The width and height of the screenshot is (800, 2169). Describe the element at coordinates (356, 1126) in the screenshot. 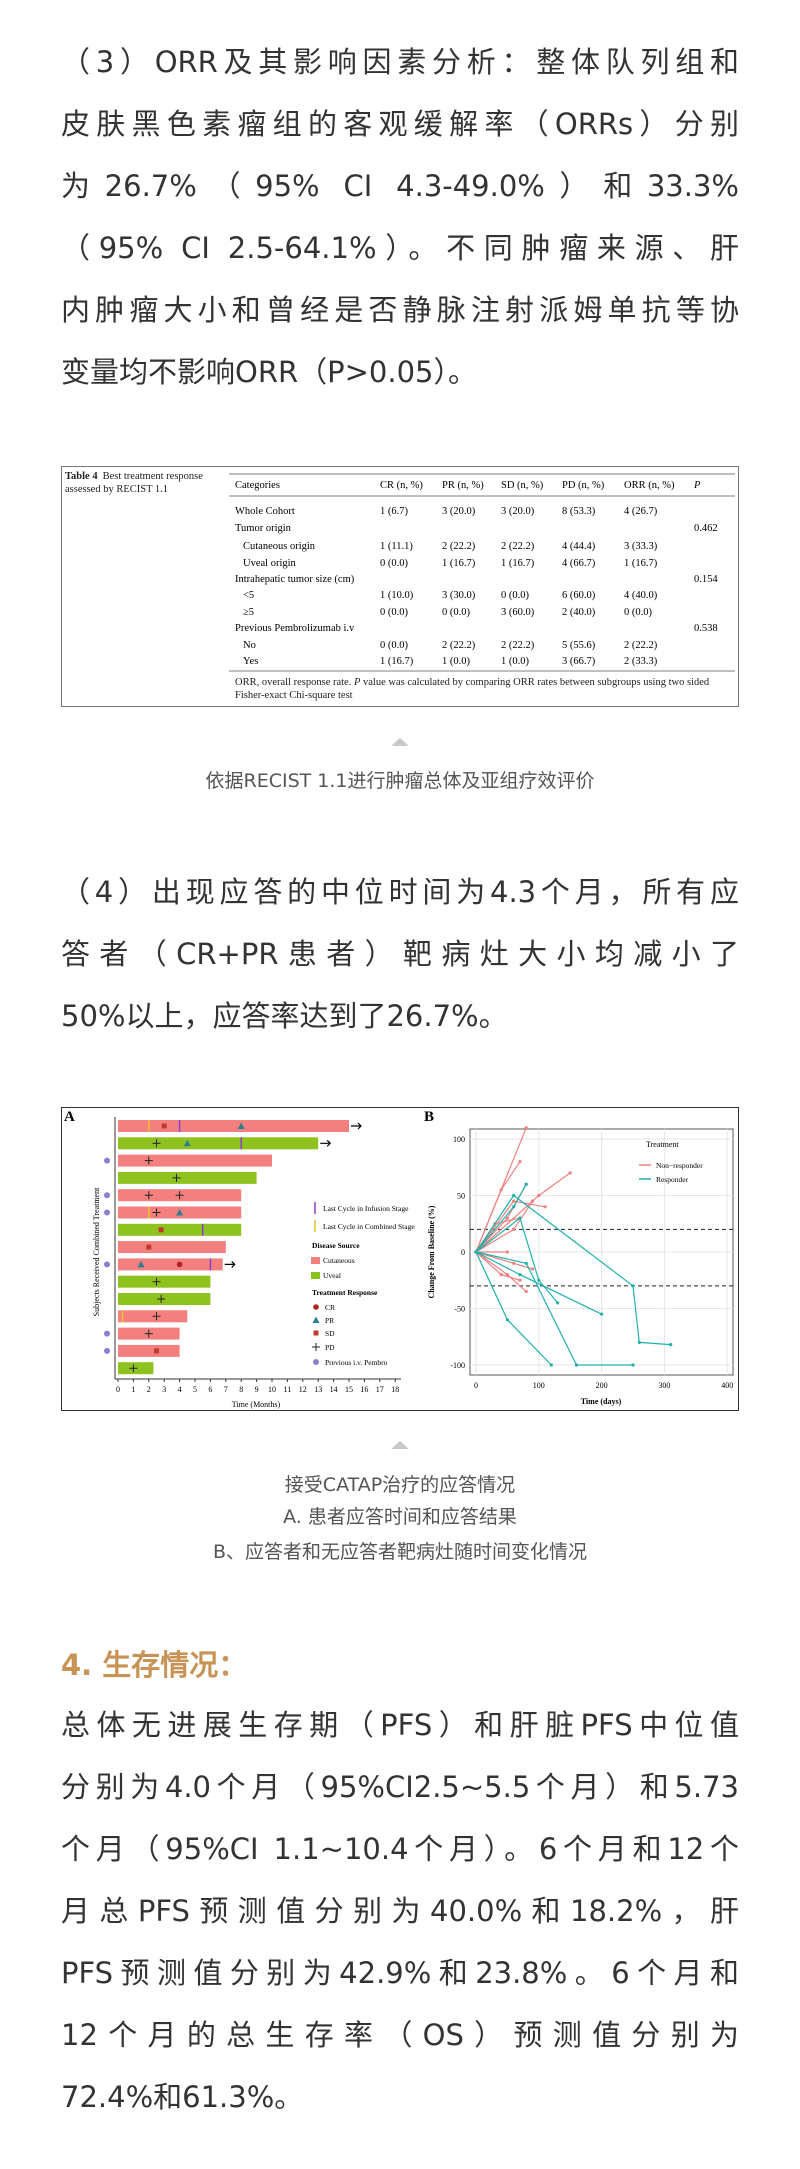

I see `ongoing-arrow` at that location.